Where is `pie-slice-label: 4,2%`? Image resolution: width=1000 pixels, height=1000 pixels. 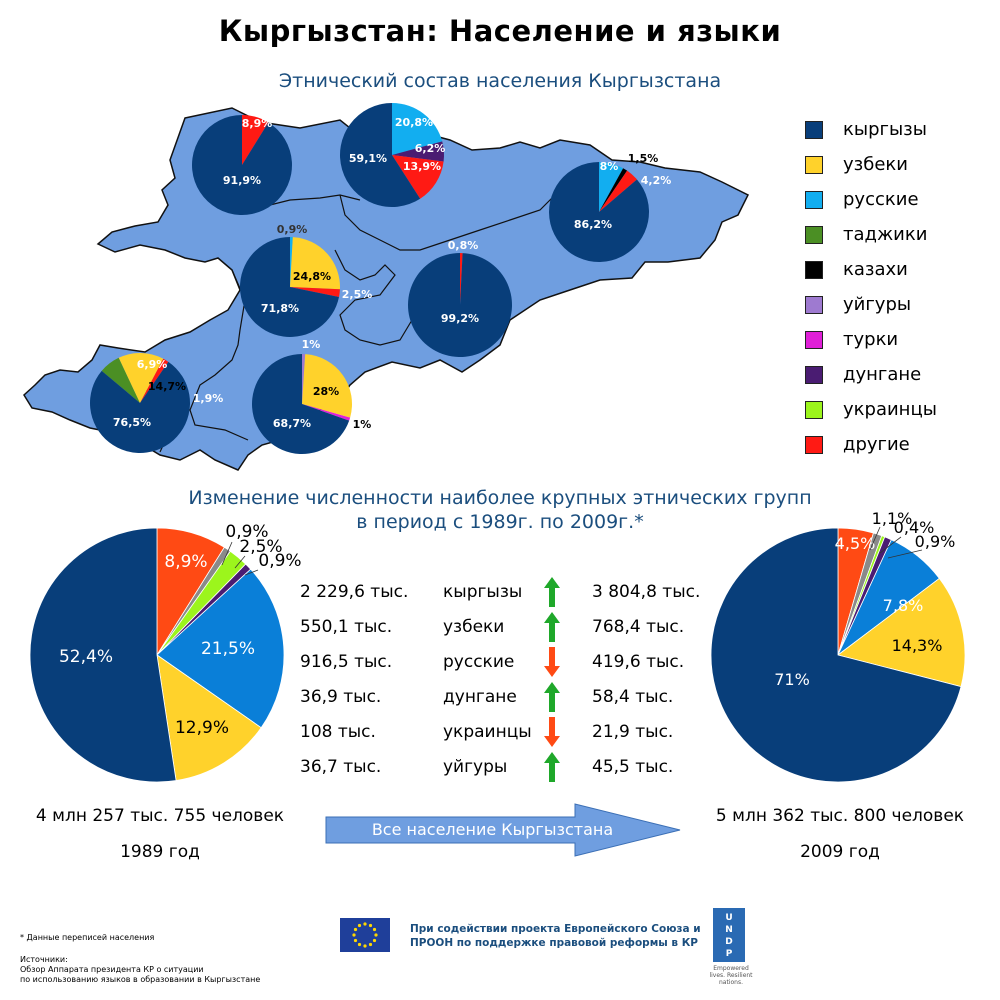 pie-slice-label: 4,2% is located at coordinates (656, 180).